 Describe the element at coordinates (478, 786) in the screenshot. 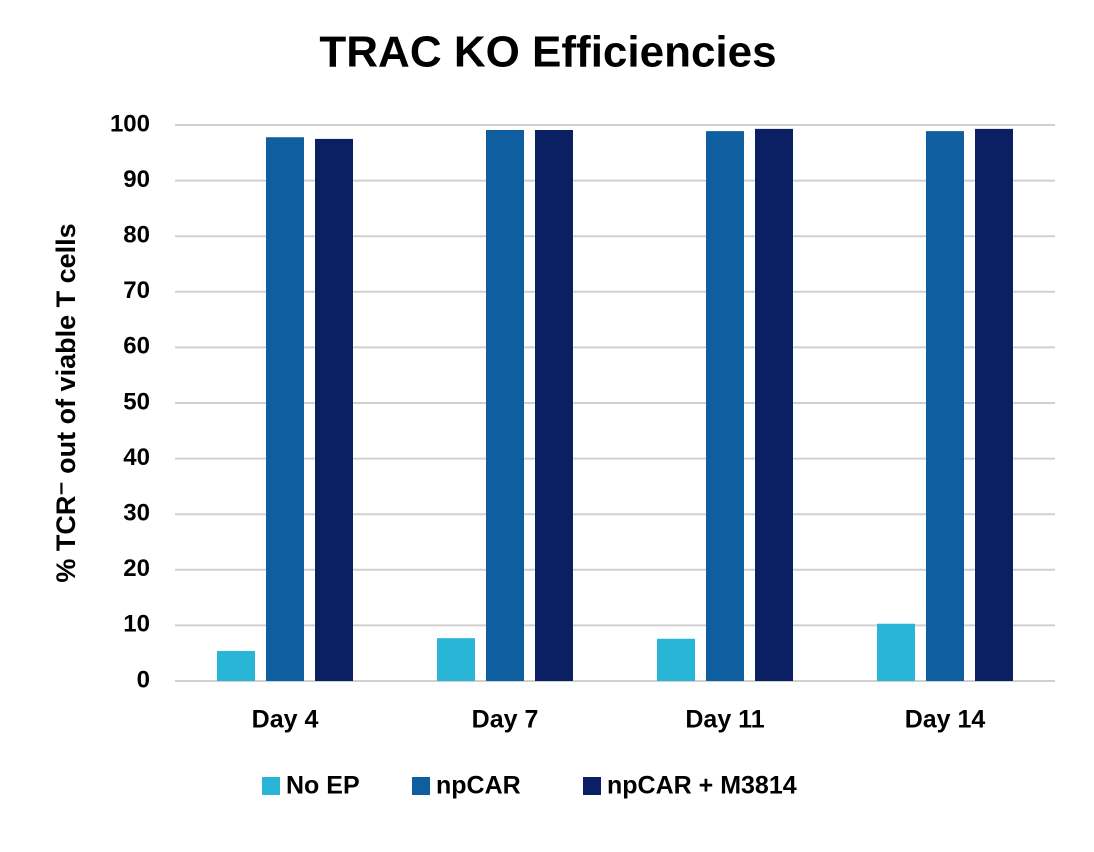

I see `legend-label: npCAR` at that location.